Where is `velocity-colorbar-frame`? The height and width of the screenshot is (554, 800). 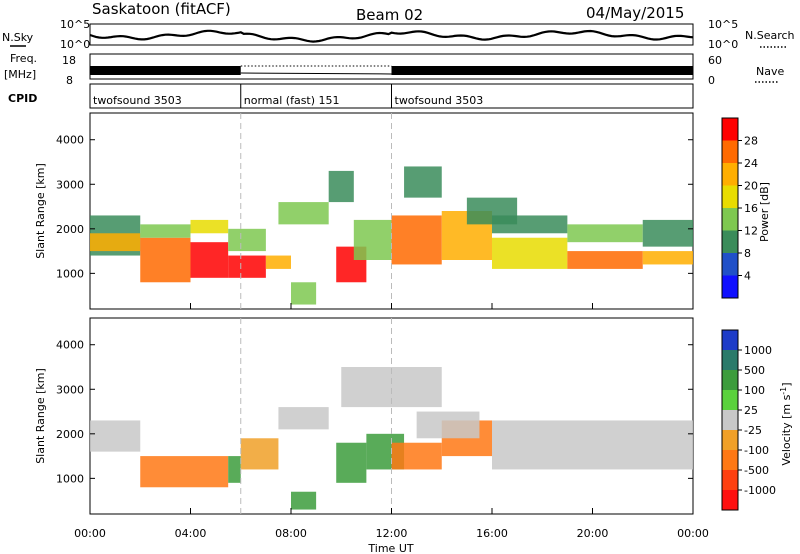
velocity-colorbar-frame is located at coordinates (730, 420).